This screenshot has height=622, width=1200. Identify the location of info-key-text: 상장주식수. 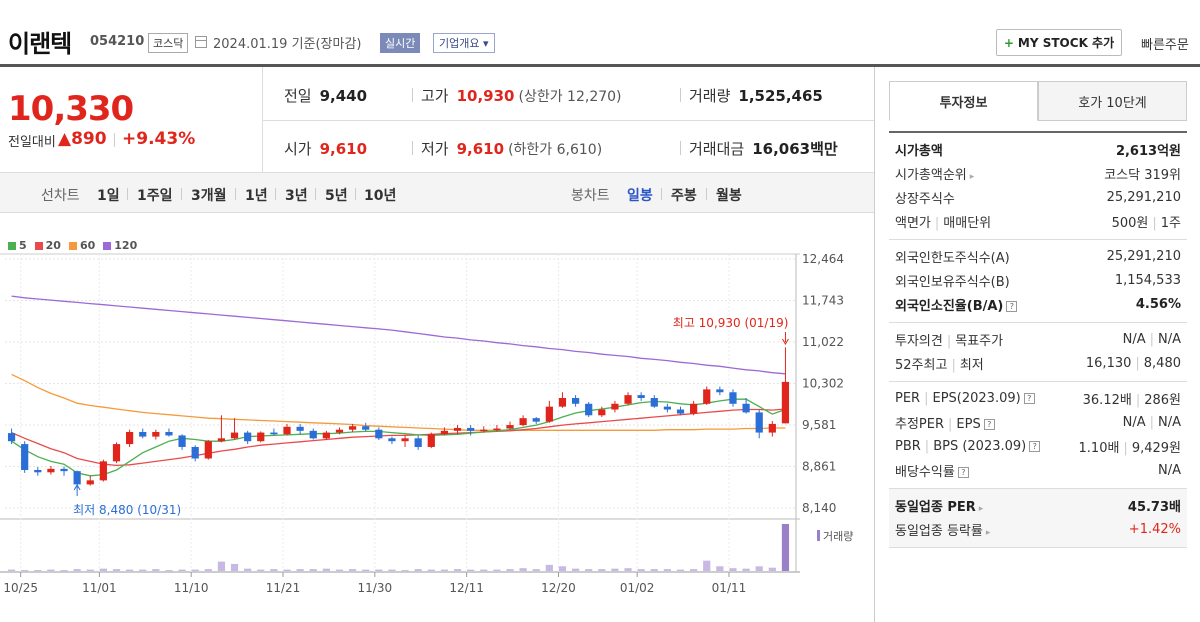
(925, 199).